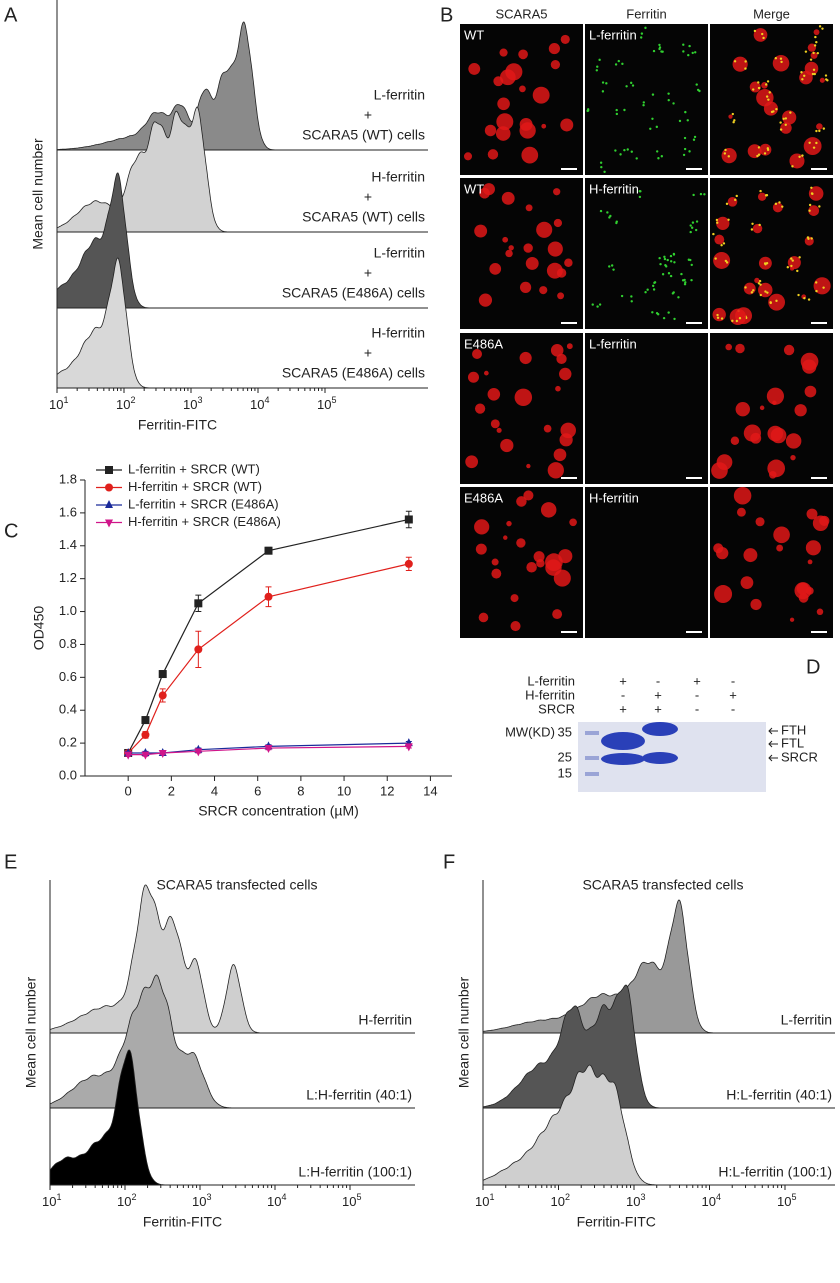 The width and height of the screenshot is (840, 1283). What do you see at coordinates (208, 1197) in the screenshot?
I see `tick-exponent: 3` at bounding box center [208, 1197].